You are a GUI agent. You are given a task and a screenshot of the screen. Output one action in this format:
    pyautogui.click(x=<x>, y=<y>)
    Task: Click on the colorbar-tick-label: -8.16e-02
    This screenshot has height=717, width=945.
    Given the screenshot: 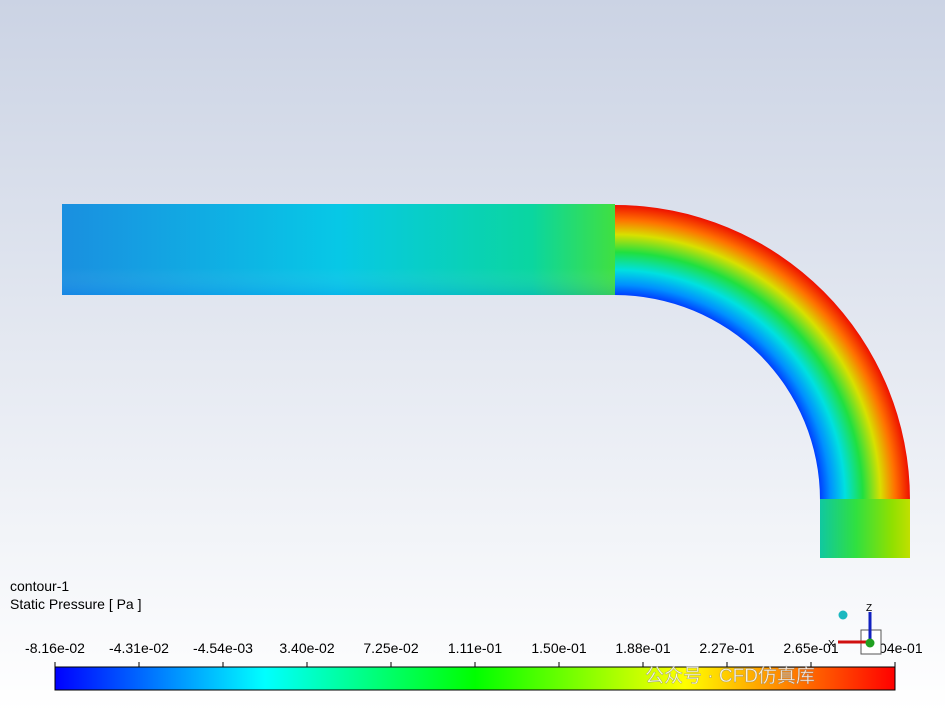 What is the action you would take?
    pyautogui.click(x=55, y=648)
    